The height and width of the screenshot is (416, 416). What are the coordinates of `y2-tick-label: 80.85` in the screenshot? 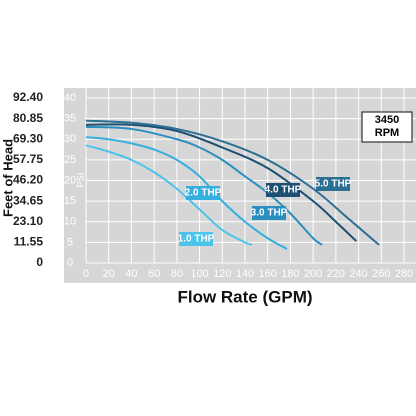 It's located at (28, 118).